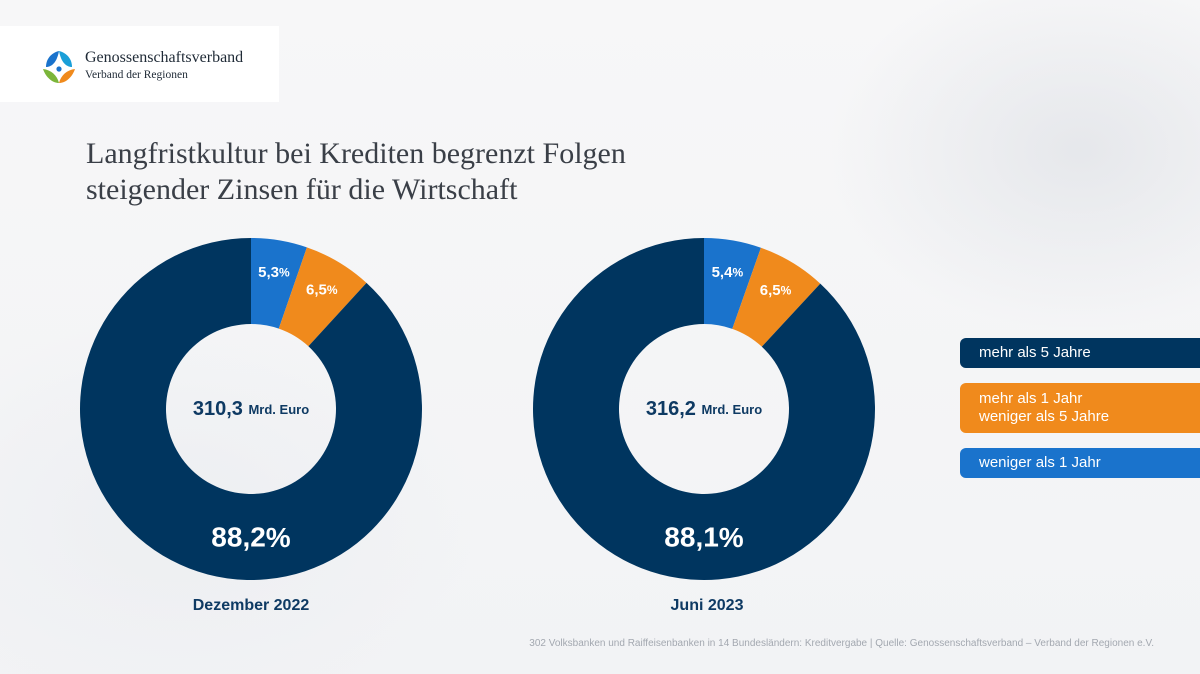 This screenshot has height=674, width=1200. What do you see at coordinates (274, 272) in the screenshot?
I see `slice-value-label: 5,3%` at bounding box center [274, 272].